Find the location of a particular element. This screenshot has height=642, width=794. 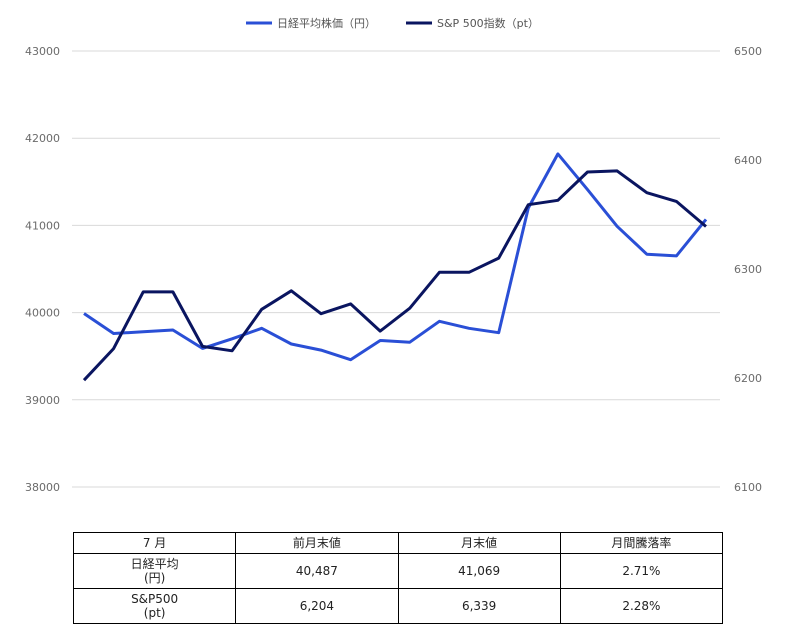

header-prev-month-end: 前月末値 is located at coordinates (317, 543).